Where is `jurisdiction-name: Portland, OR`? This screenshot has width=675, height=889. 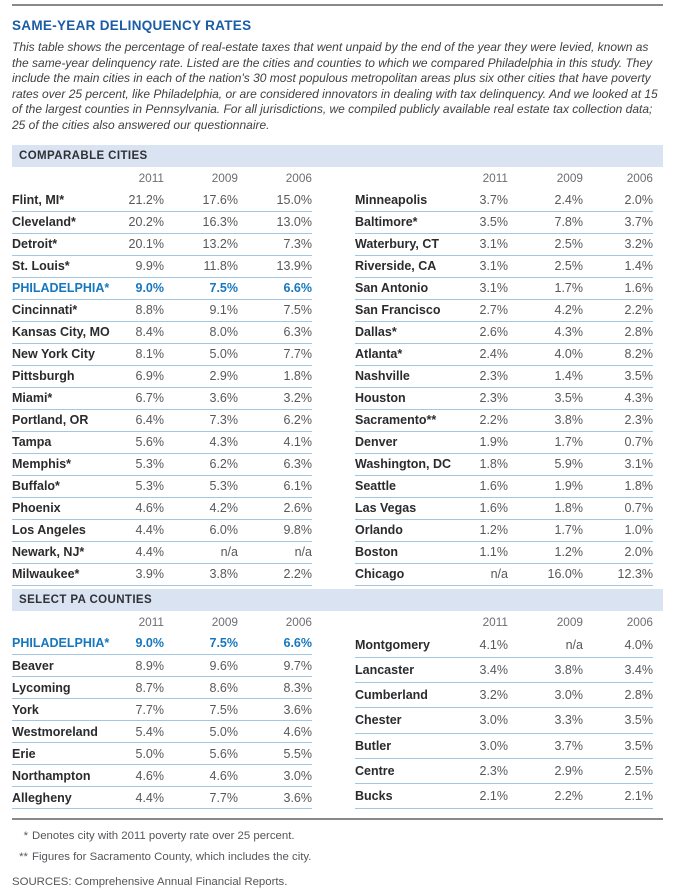
jurisdiction-name: Portland, OR is located at coordinates (61, 420).